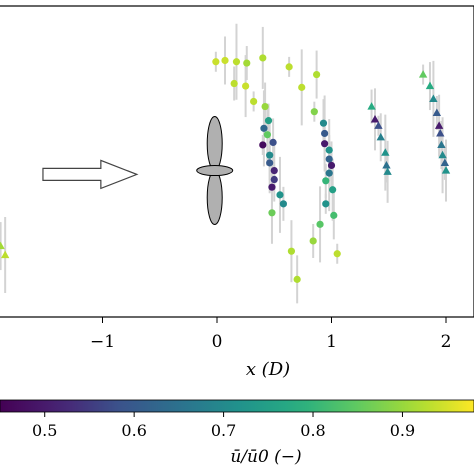 The height and width of the screenshot is (474, 474). Describe the element at coordinates (223, 430) in the screenshot. I see `colorbar-tick-label: 0.7` at that location.